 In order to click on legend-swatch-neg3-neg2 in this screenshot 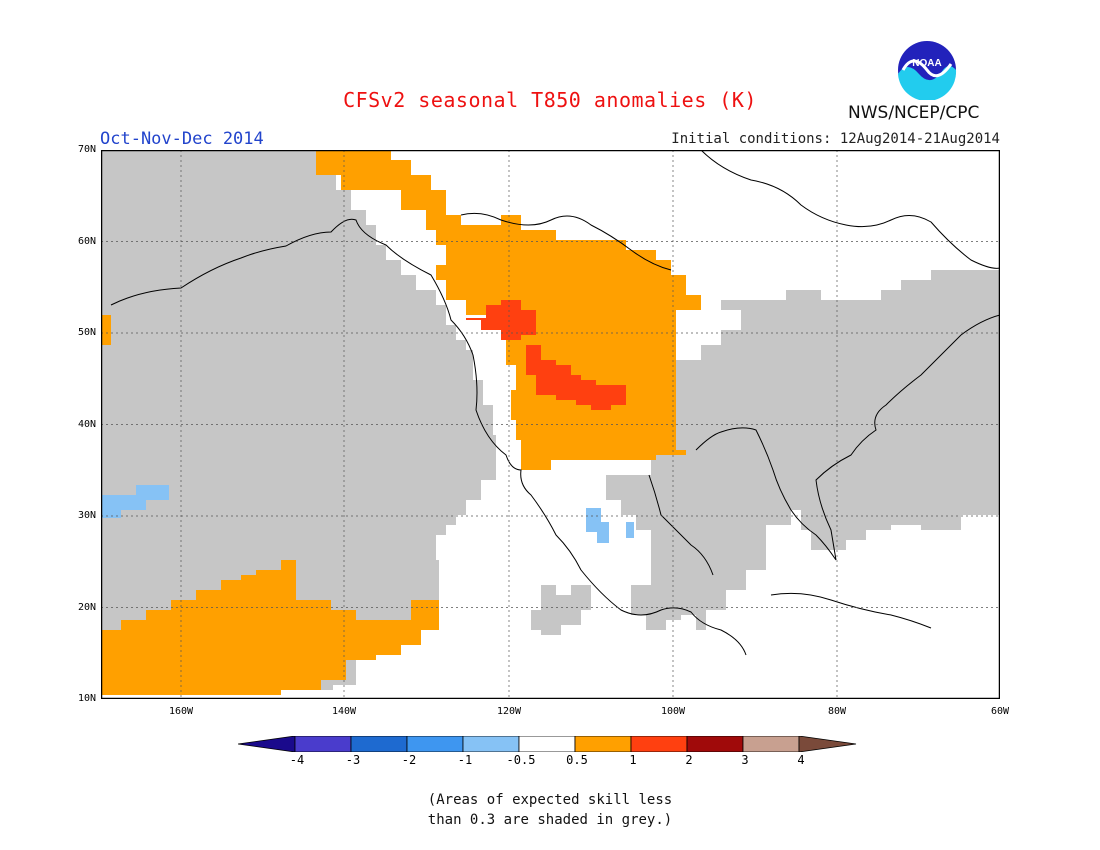, I will do `click(379, 744)`.